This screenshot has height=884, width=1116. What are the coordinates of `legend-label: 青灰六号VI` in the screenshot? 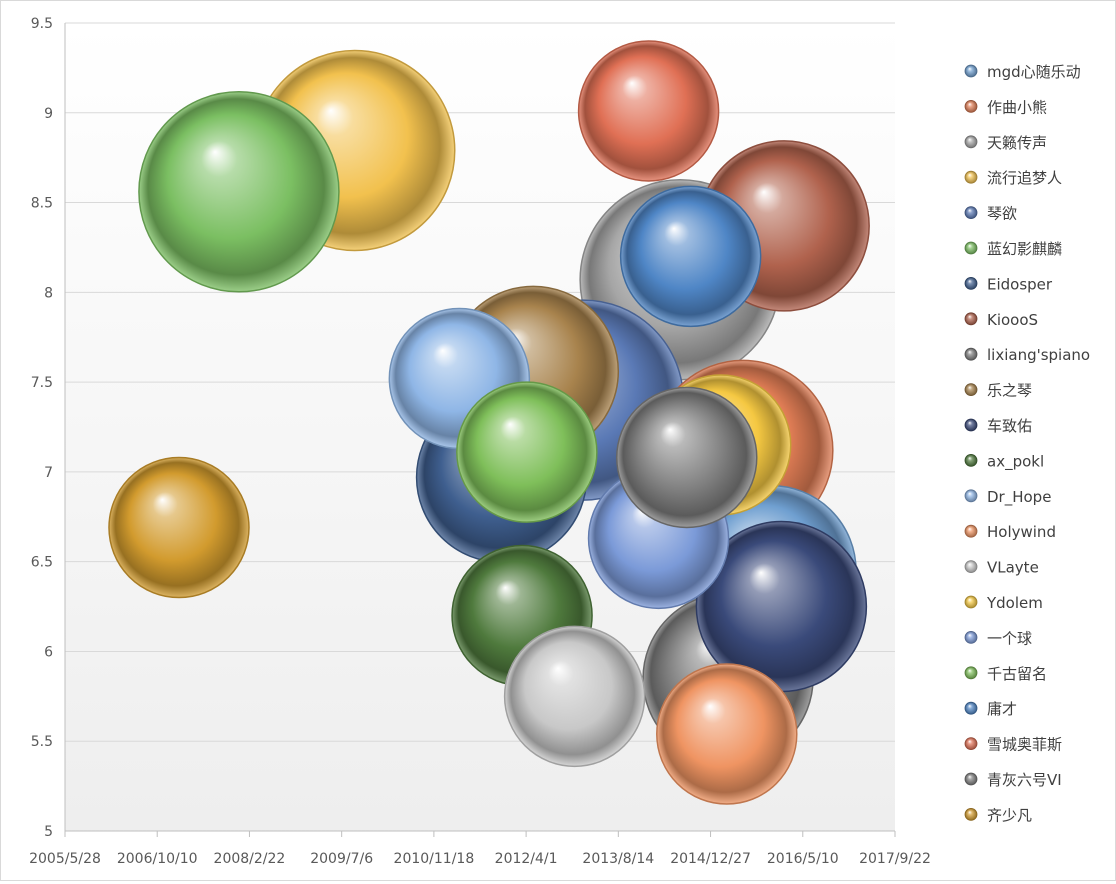 It's located at (1024, 780).